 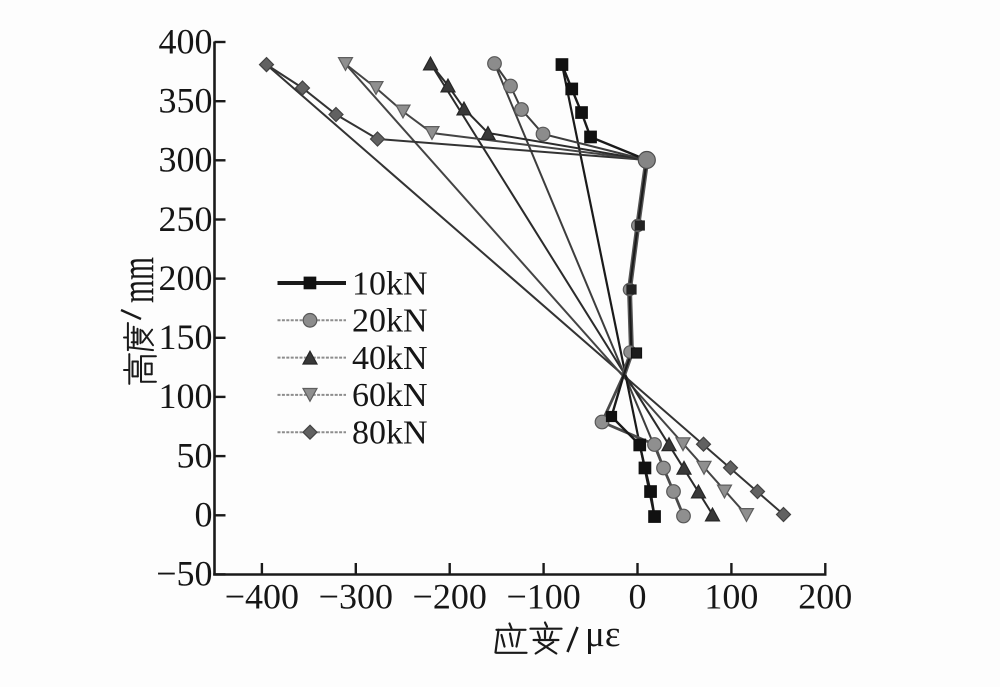 What do you see at coordinates (390, 395) in the screenshot?
I see `svg-text: 60kN` at bounding box center [390, 395].